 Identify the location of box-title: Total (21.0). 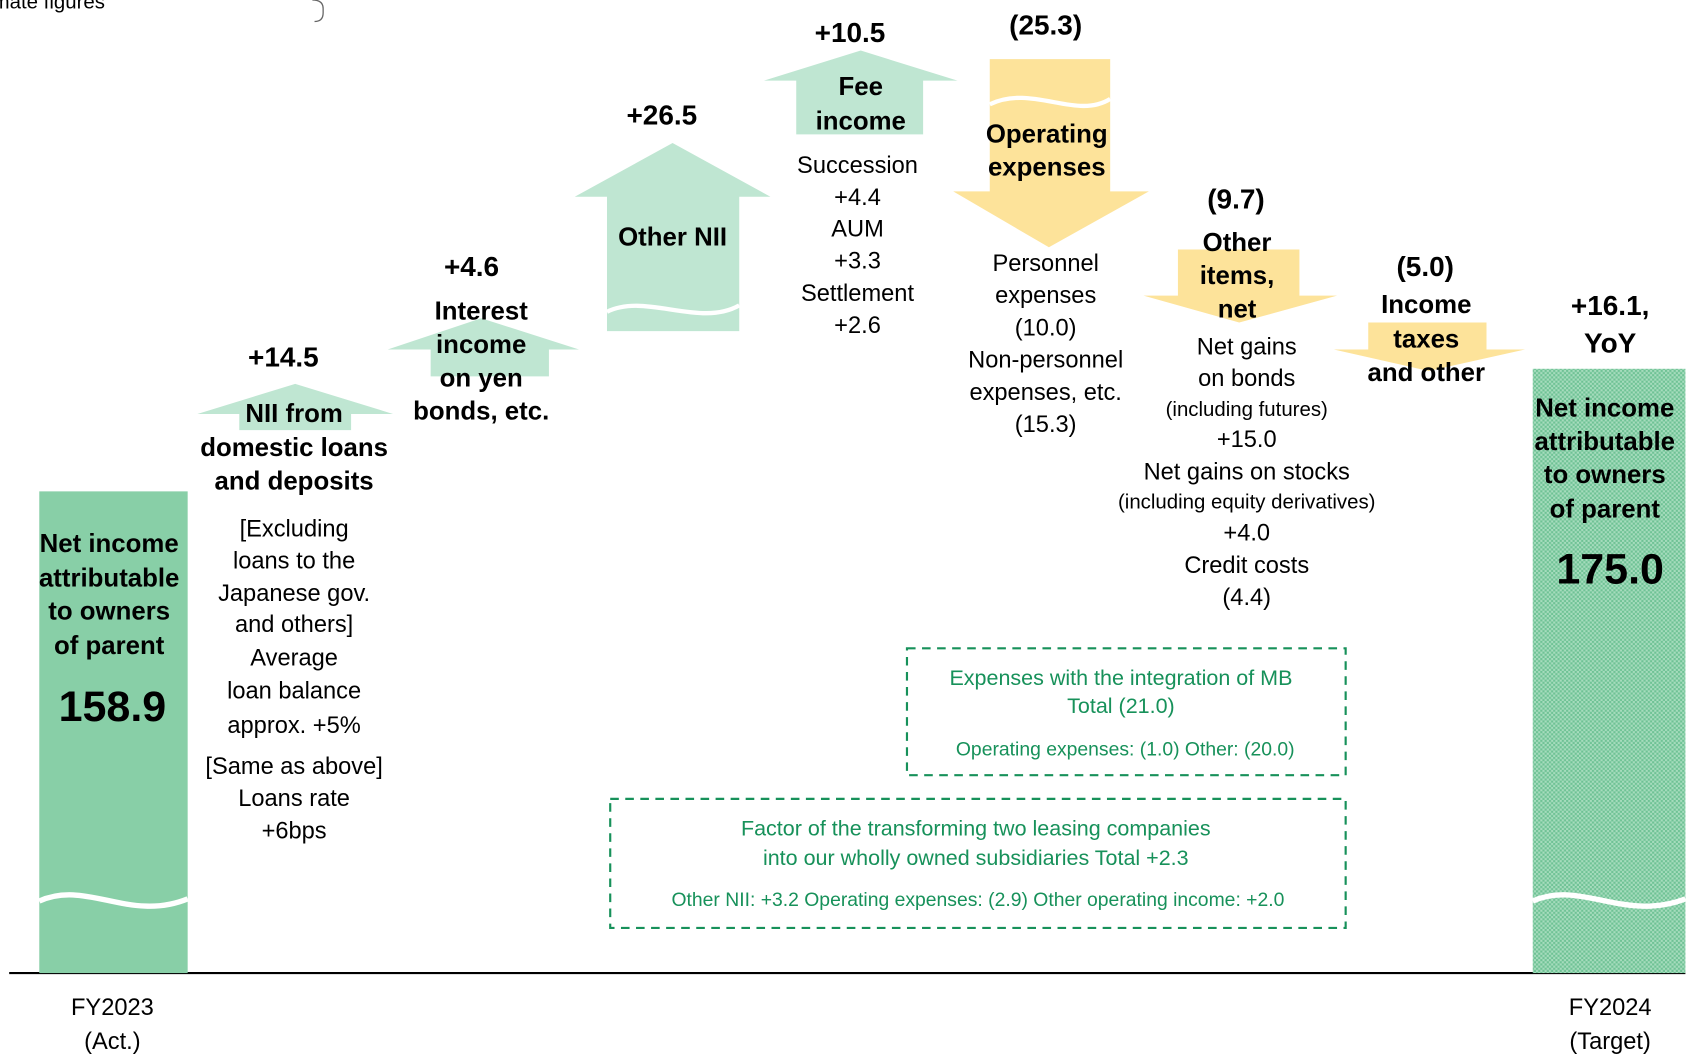
(1121, 706).